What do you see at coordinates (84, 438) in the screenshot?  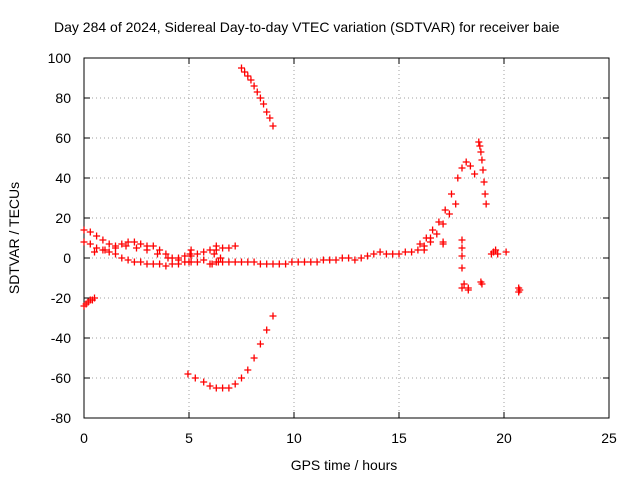 I see `x-tick-label: 0` at bounding box center [84, 438].